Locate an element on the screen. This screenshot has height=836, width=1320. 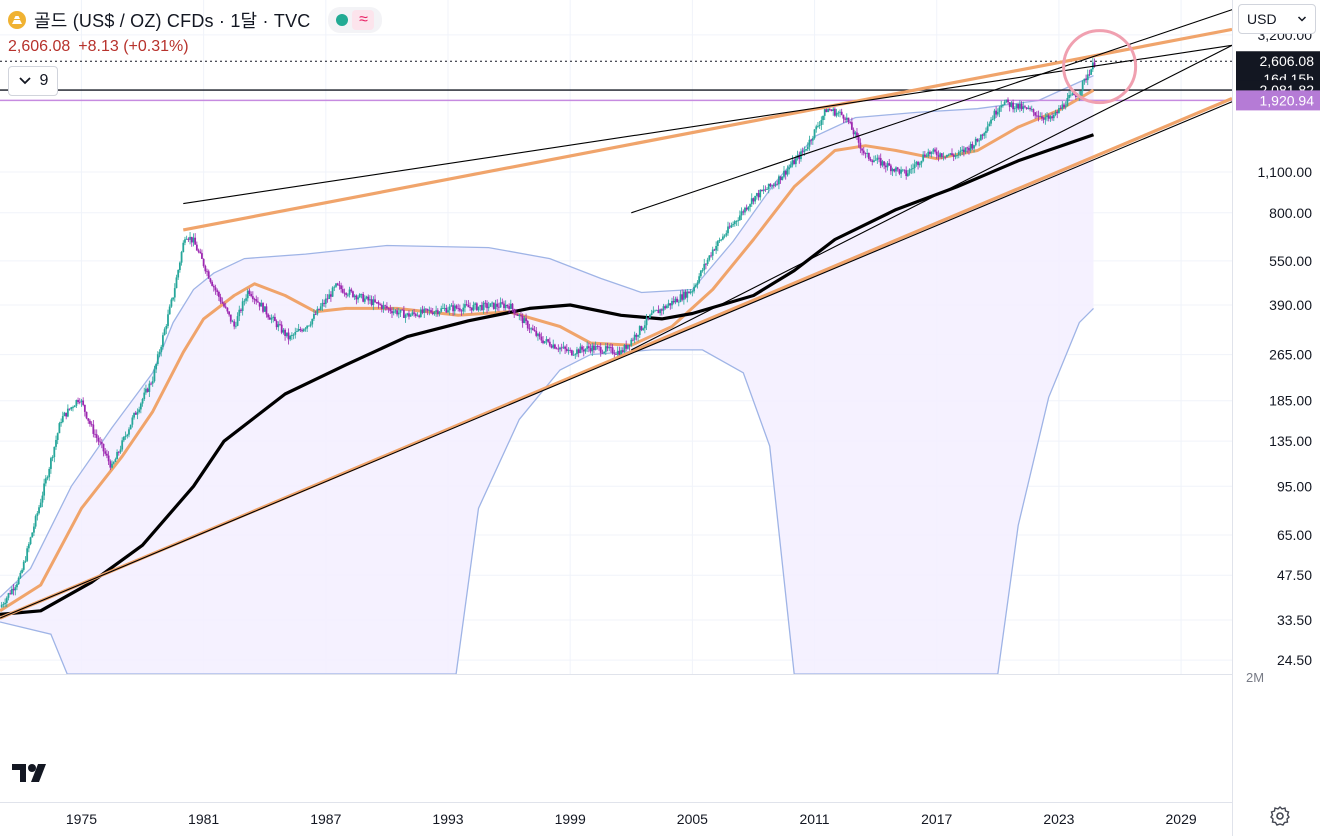
approx-data-icon: ≈ is located at coordinates (363, 20).